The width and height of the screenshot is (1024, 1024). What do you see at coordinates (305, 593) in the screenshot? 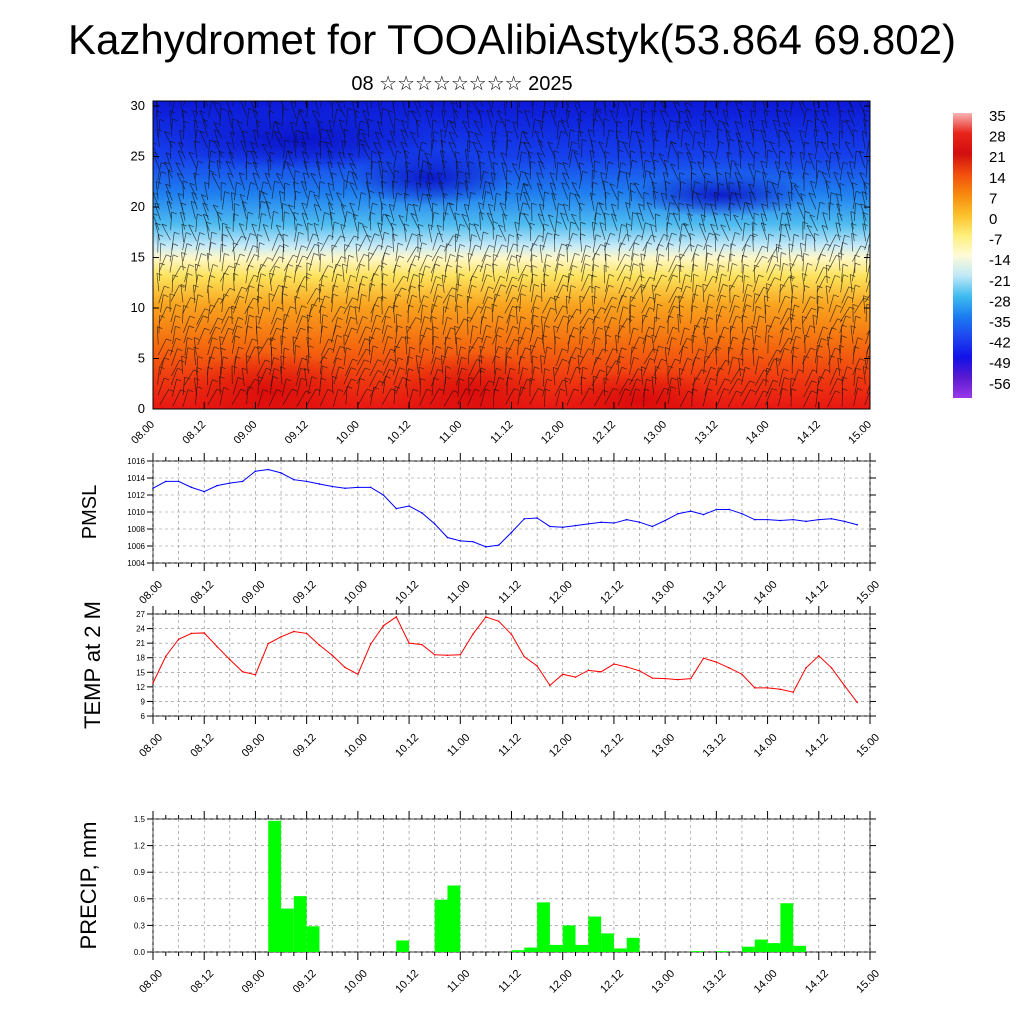
I see `x-tick-label: 09.12` at bounding box center [305, 593].